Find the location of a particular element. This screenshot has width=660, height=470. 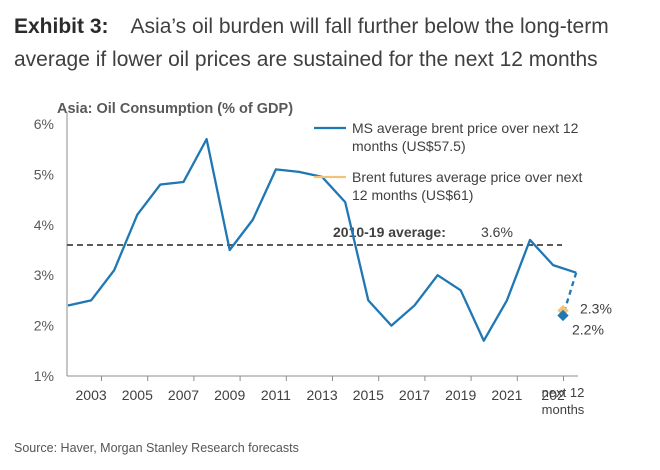

legend-label-futures: Brent futures average price over next is located at coordinates (467, 177).